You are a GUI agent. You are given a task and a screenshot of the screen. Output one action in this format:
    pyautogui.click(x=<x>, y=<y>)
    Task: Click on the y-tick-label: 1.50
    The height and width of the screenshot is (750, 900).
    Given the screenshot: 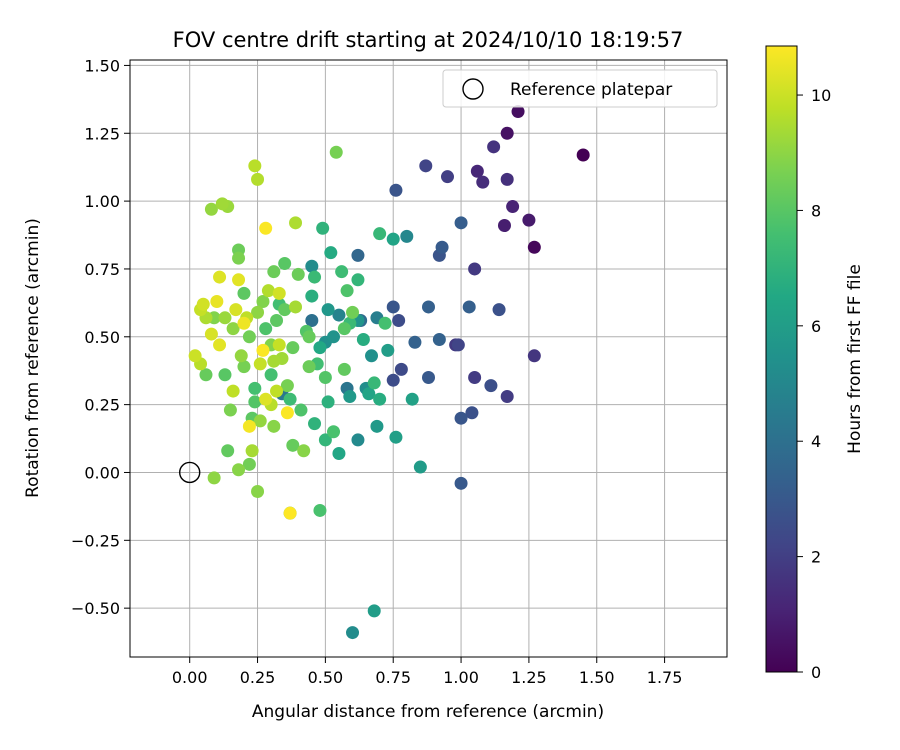 What is the action you would take?
    pyautogui.click(x=102, y=65)
    